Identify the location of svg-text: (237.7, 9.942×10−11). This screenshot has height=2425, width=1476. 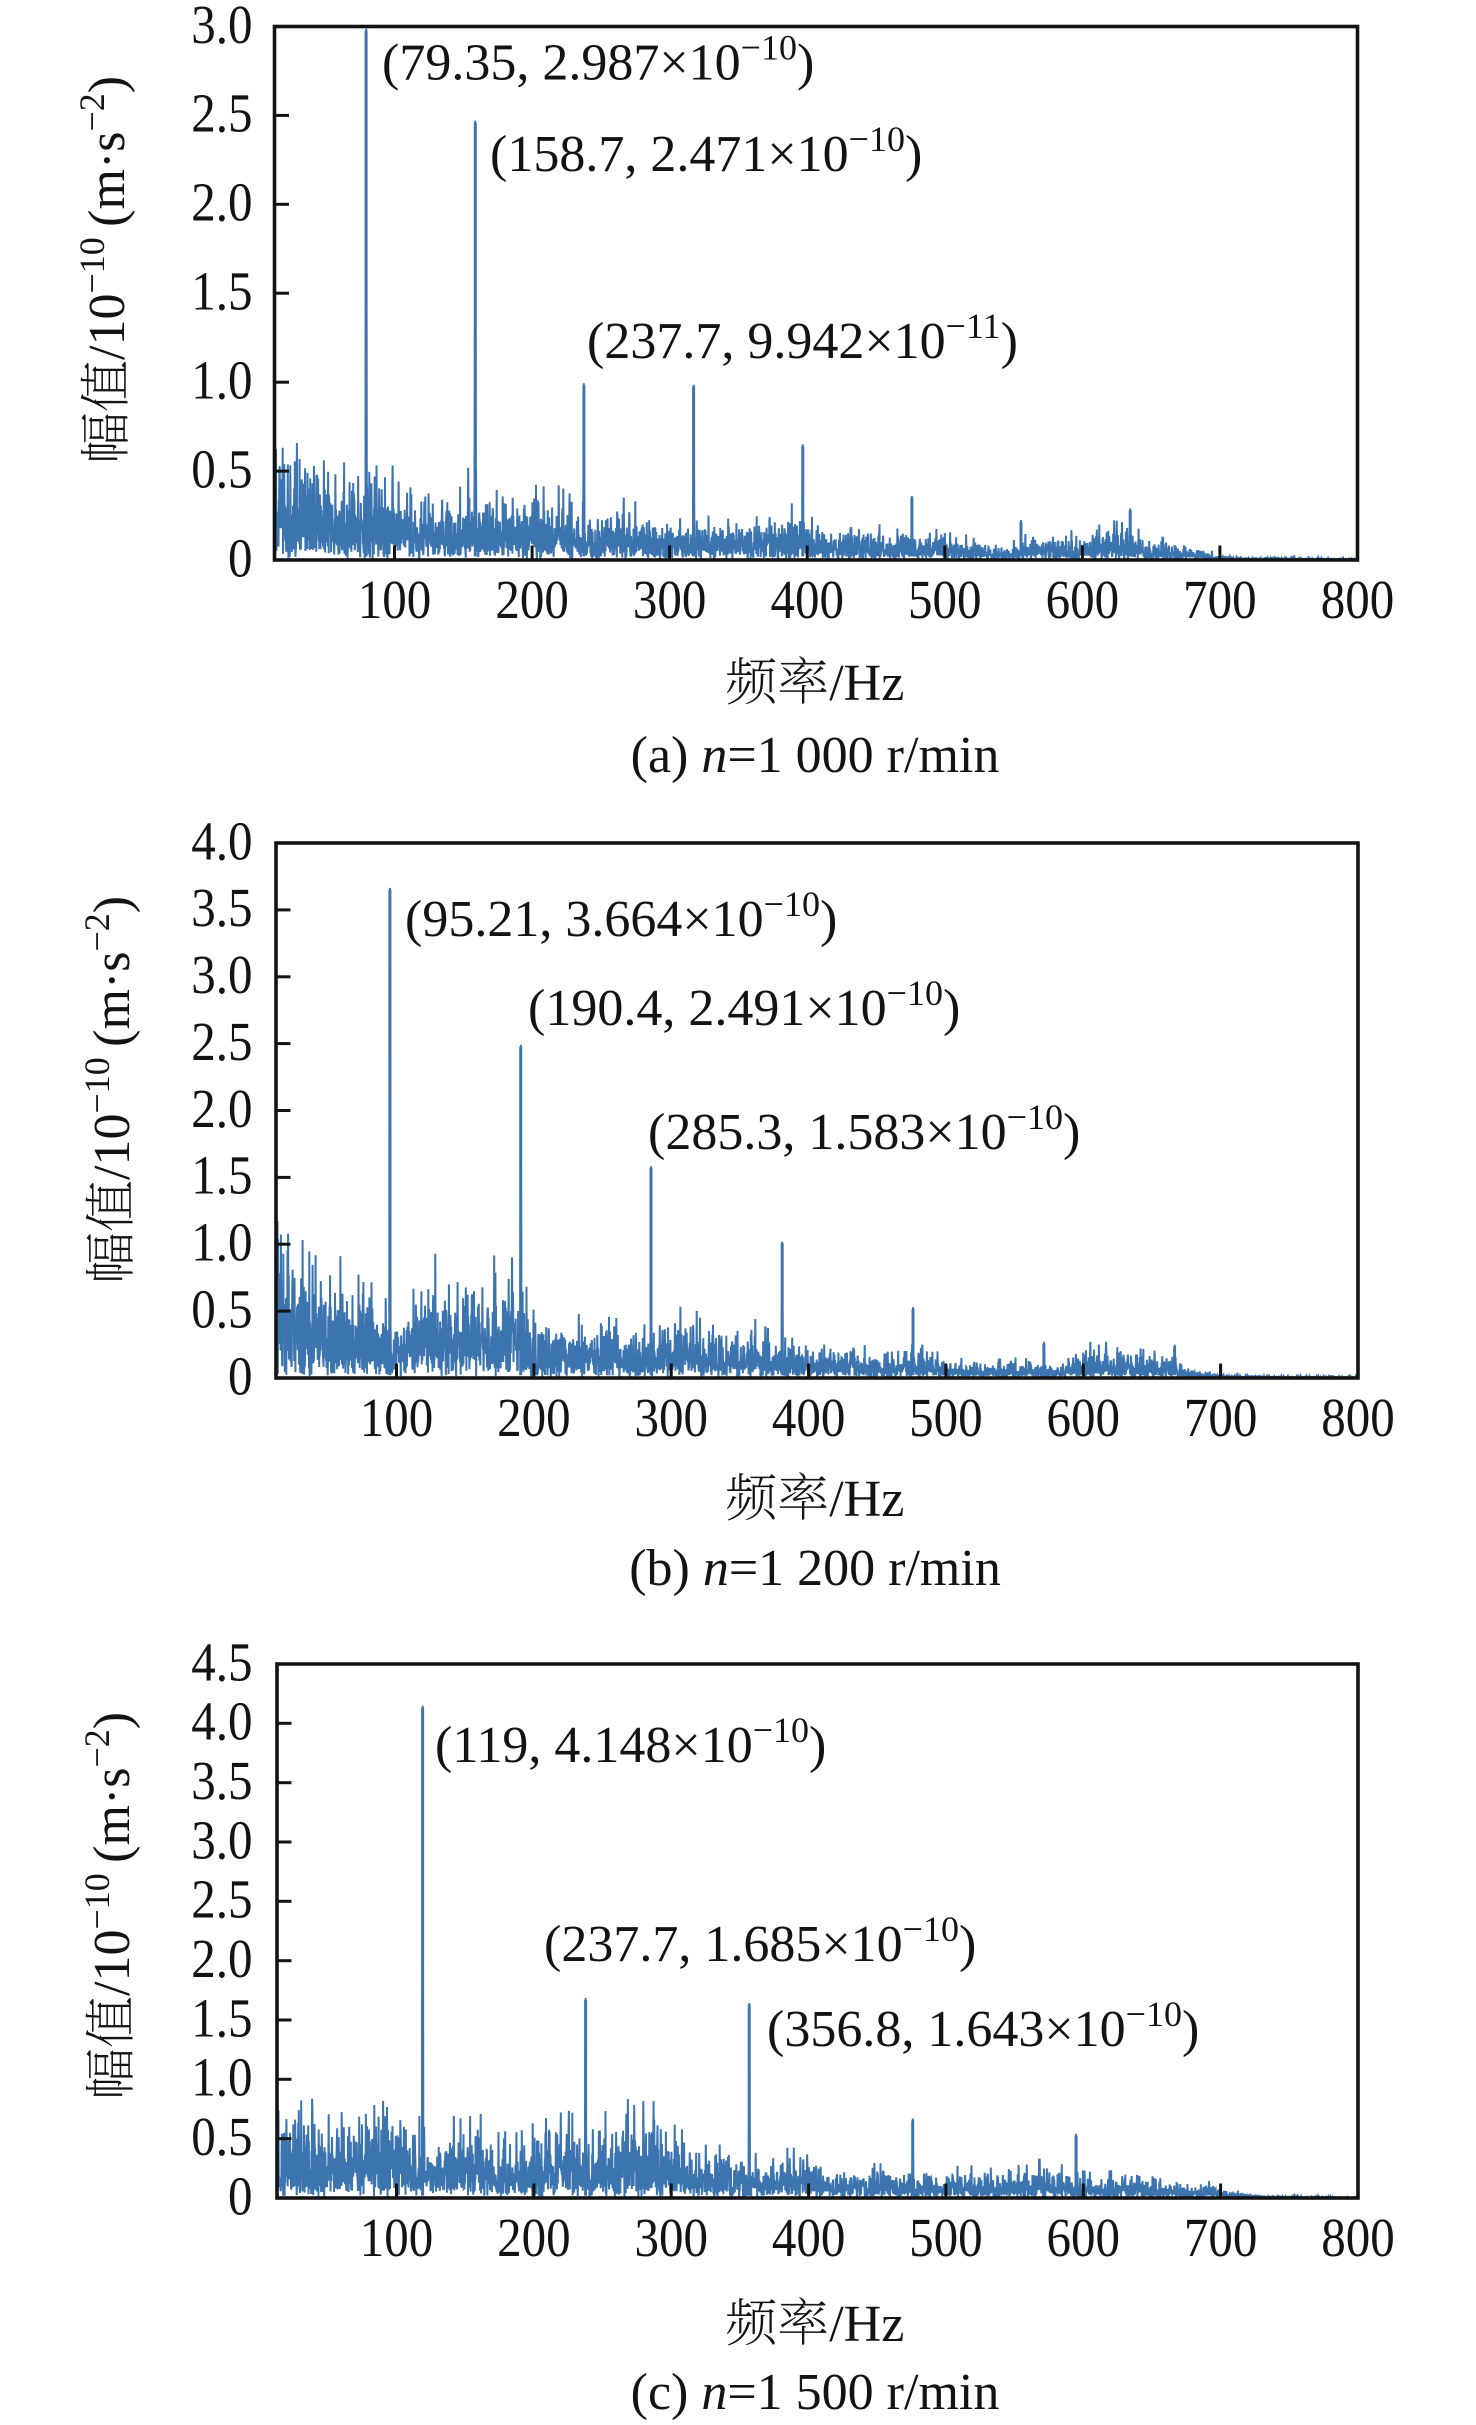
(802, 338).